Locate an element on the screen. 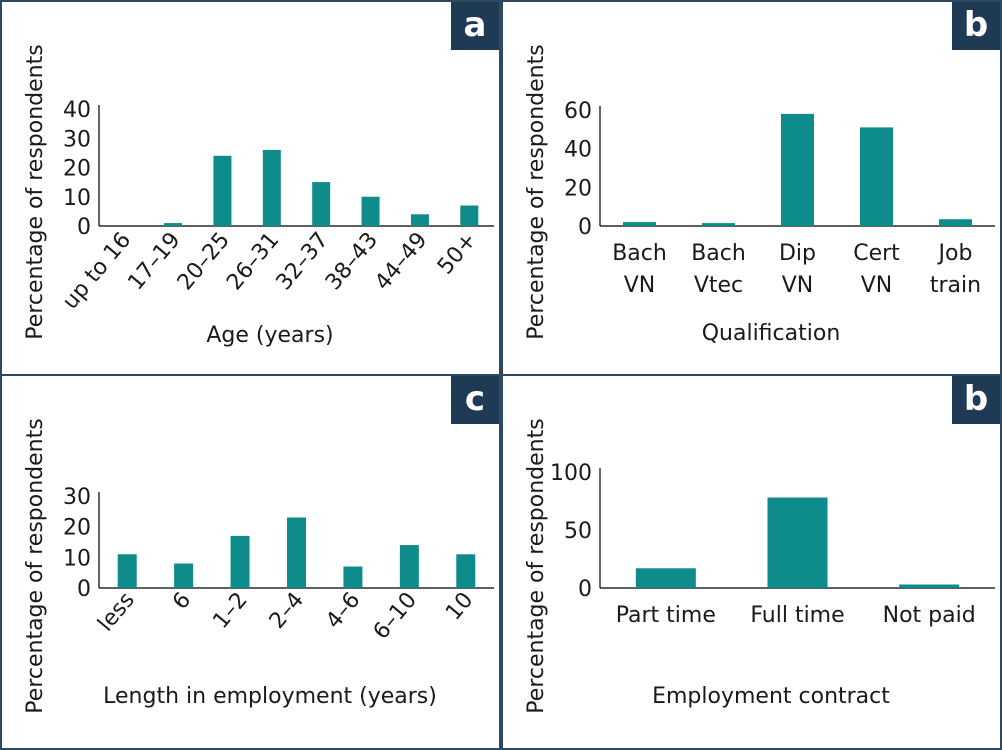  x-tick-label: 6 is located at coordinates (182, 601).